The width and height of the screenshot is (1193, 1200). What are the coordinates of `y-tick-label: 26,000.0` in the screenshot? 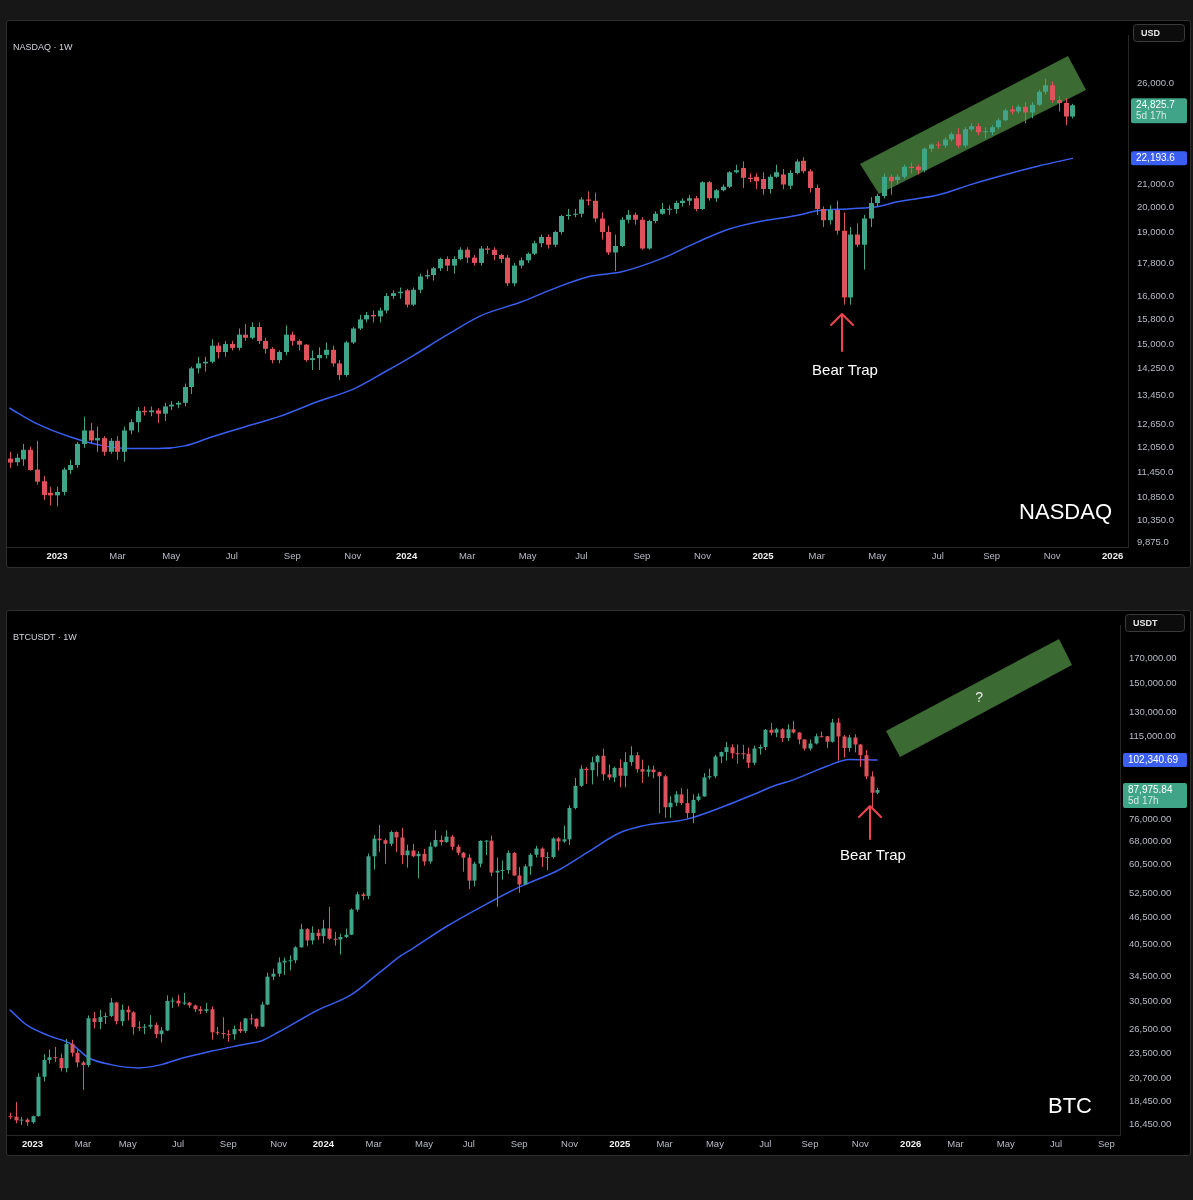 It's located at (1155, 82).